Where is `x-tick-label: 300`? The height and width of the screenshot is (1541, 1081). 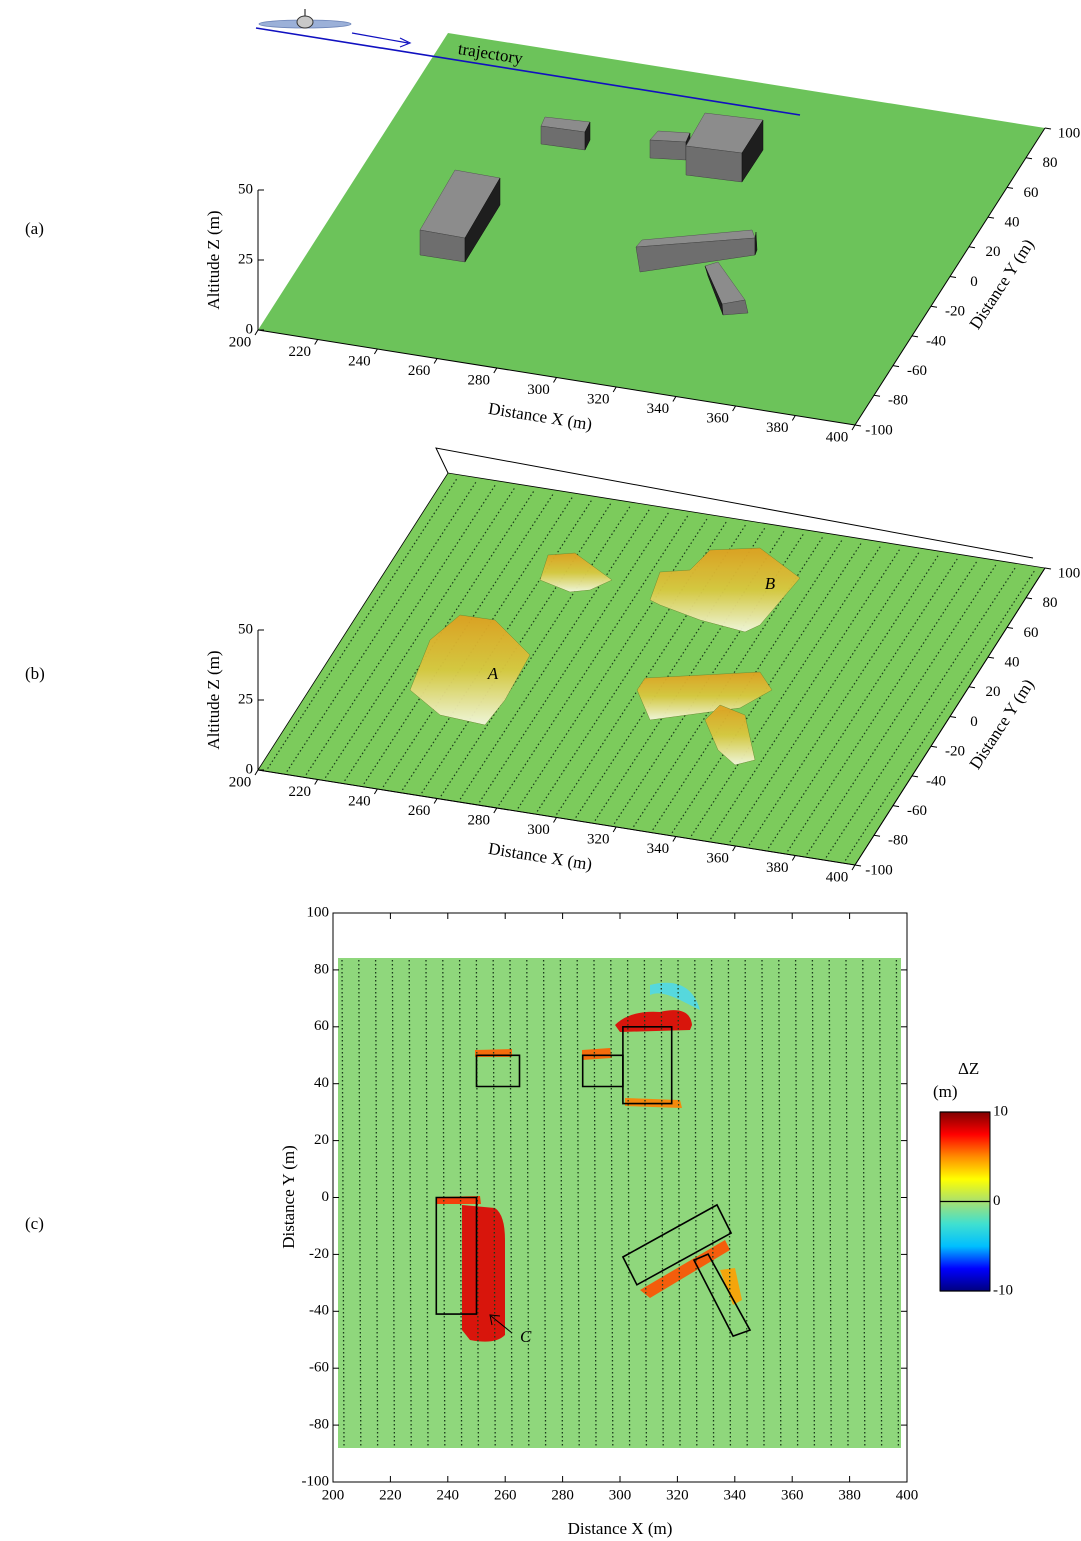 x-tick-label: 300 is located at coordinates (538, 830).